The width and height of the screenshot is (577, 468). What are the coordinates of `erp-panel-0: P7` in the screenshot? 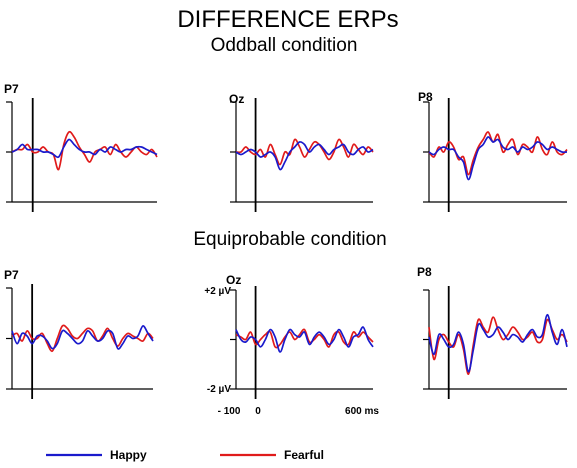 It's located at (81, 147).